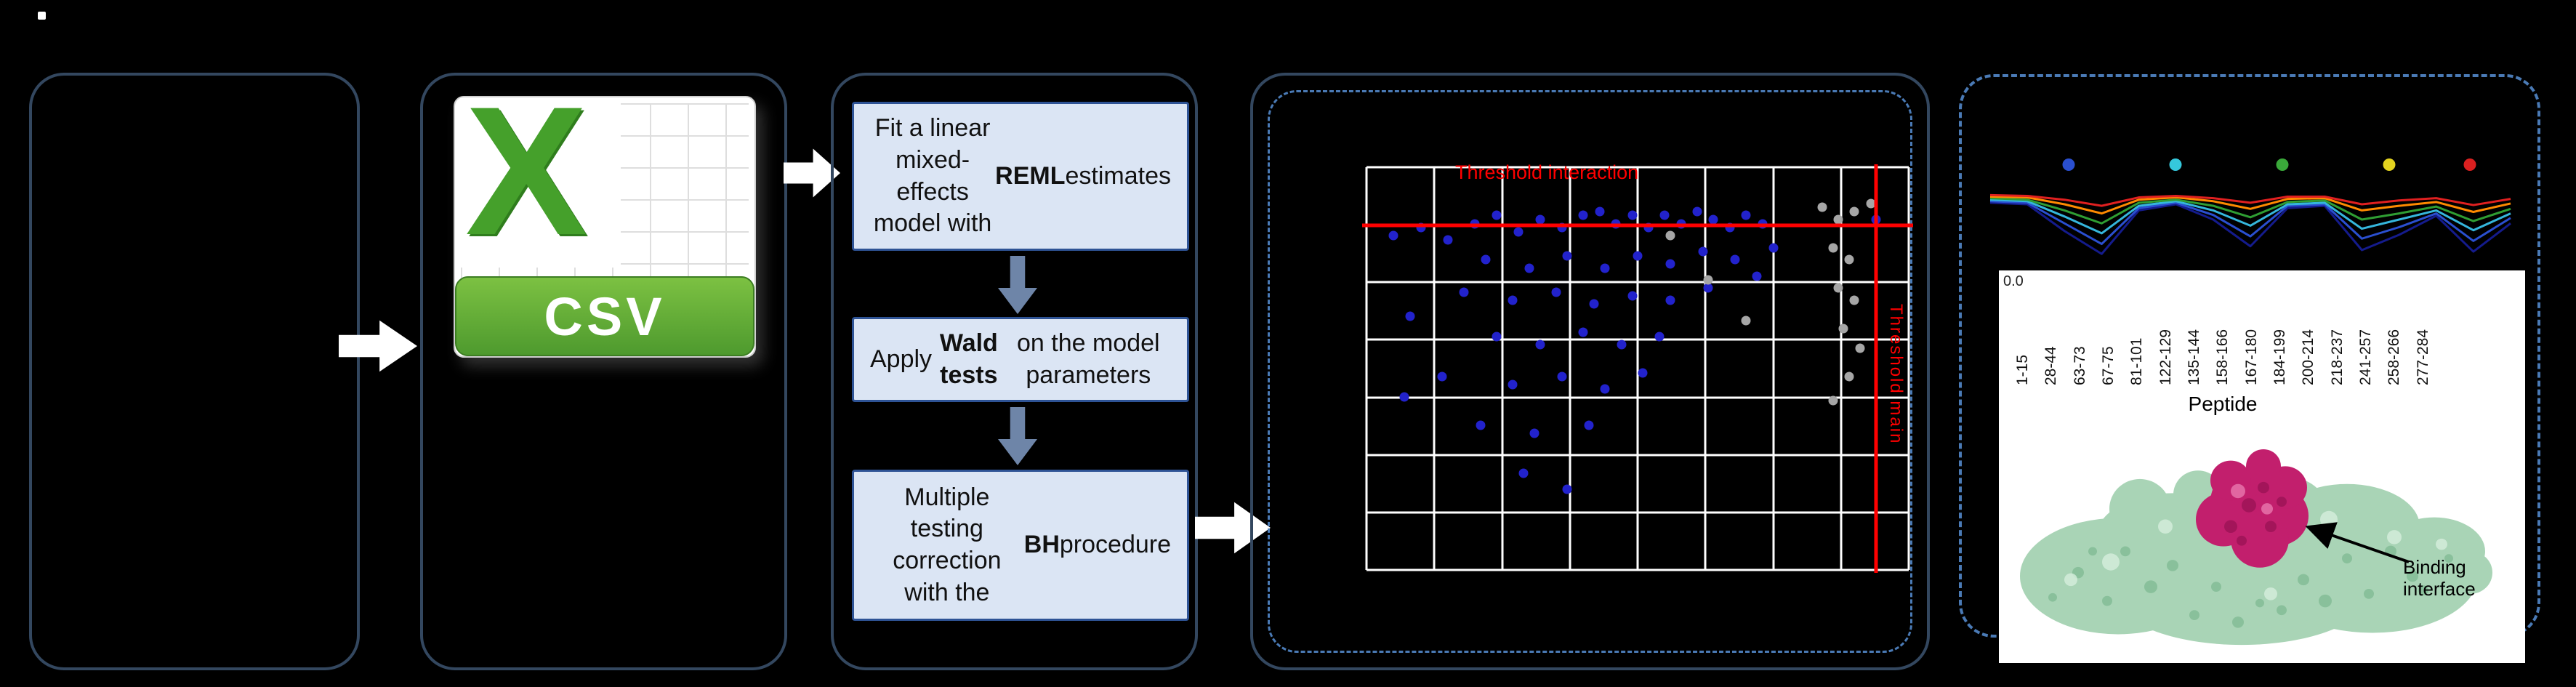  What do you see at coordinates (2250, 228) in the screenshot?
I see `line-series-navy` at bounding box center [2250, 228].